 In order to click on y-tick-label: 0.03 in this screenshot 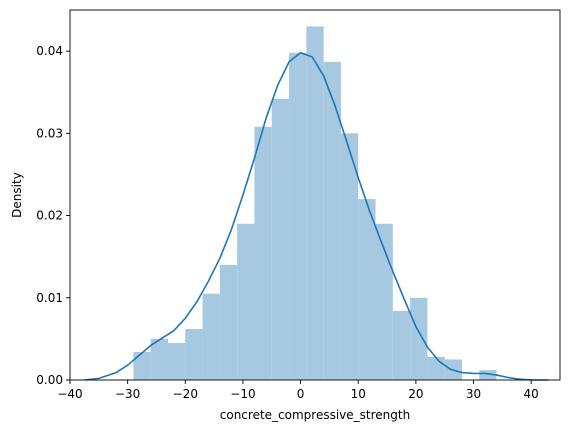, I will do `click(49, 133)`.